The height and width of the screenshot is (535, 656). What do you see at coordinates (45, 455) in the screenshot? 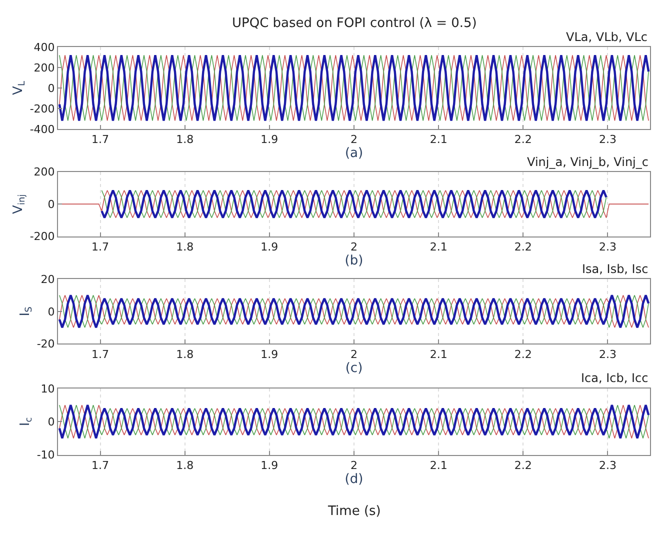
I see `y-tick-label: -10` at bounding box center [45, 455].